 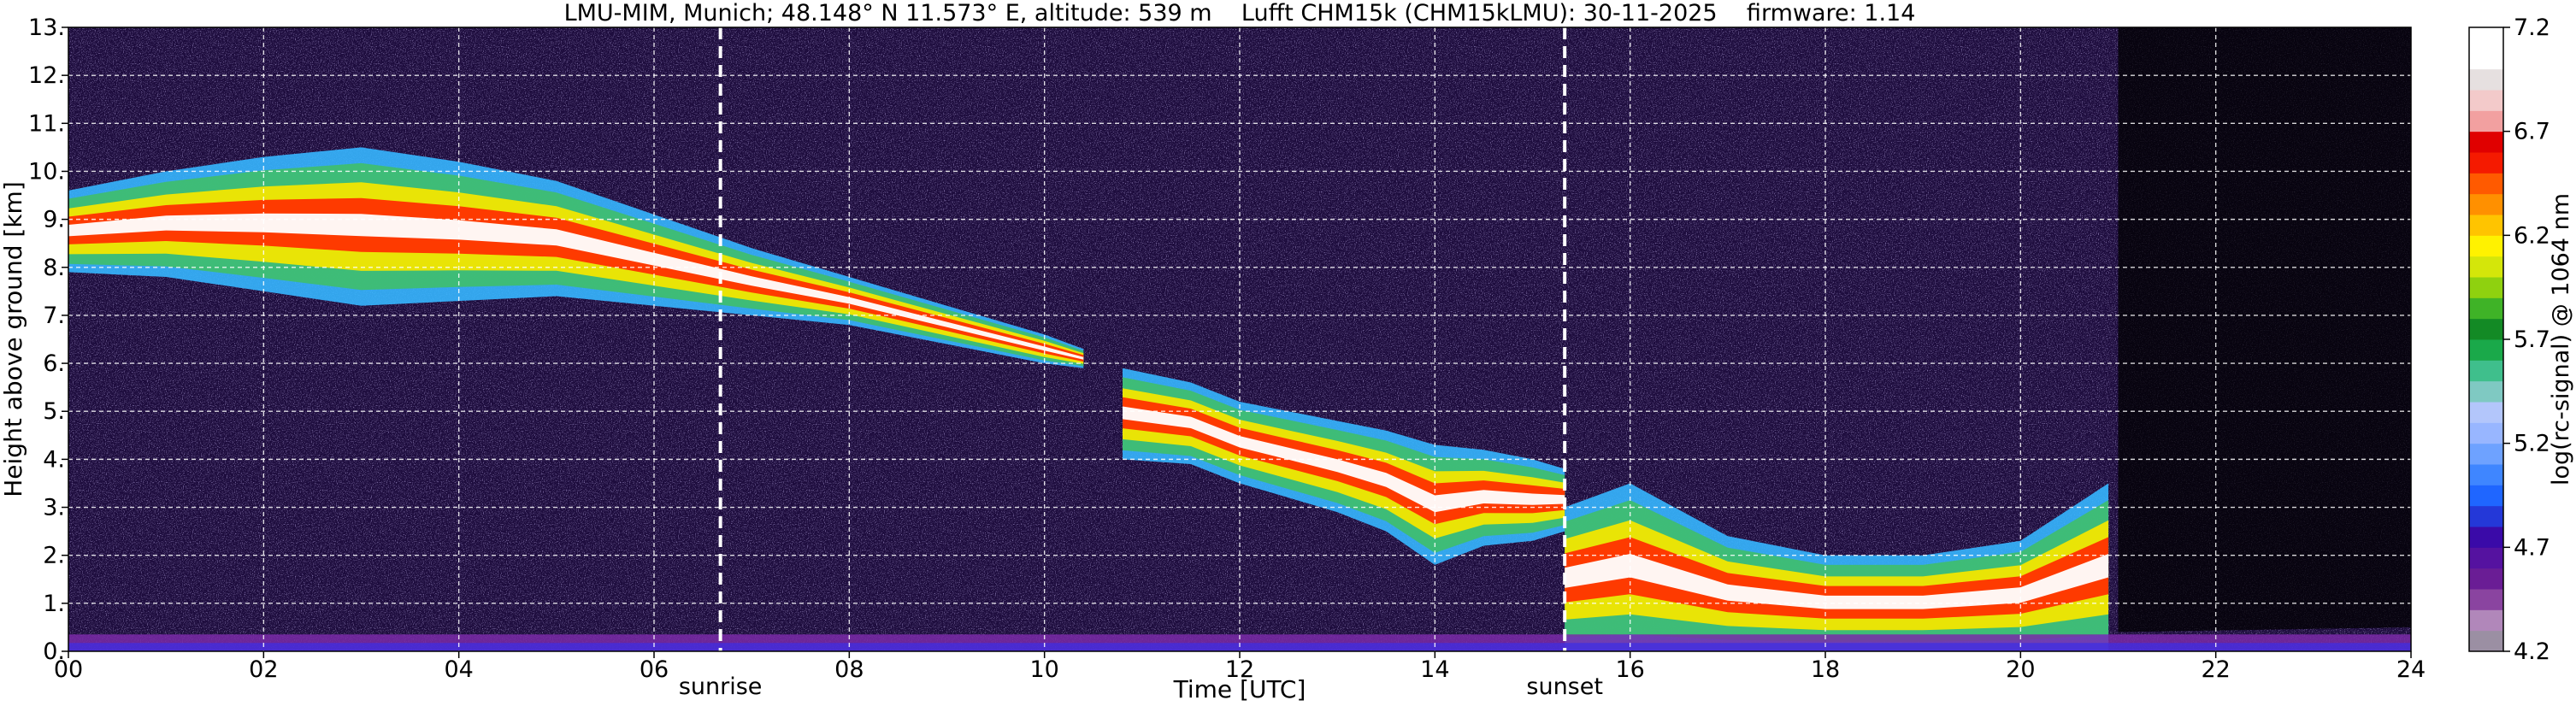 I want to click on y-tick-label: 11., so click(x=46, y=123).